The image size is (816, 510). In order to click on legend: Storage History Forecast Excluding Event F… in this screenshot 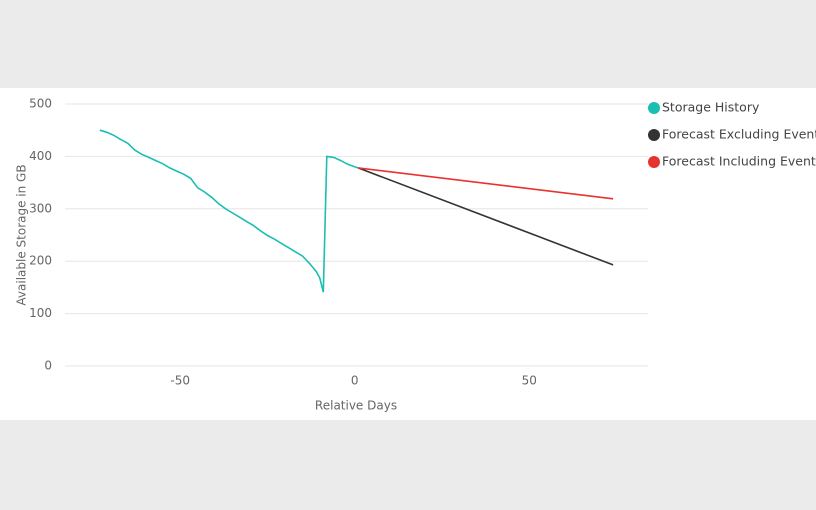, I will do `click(732, 134)`.